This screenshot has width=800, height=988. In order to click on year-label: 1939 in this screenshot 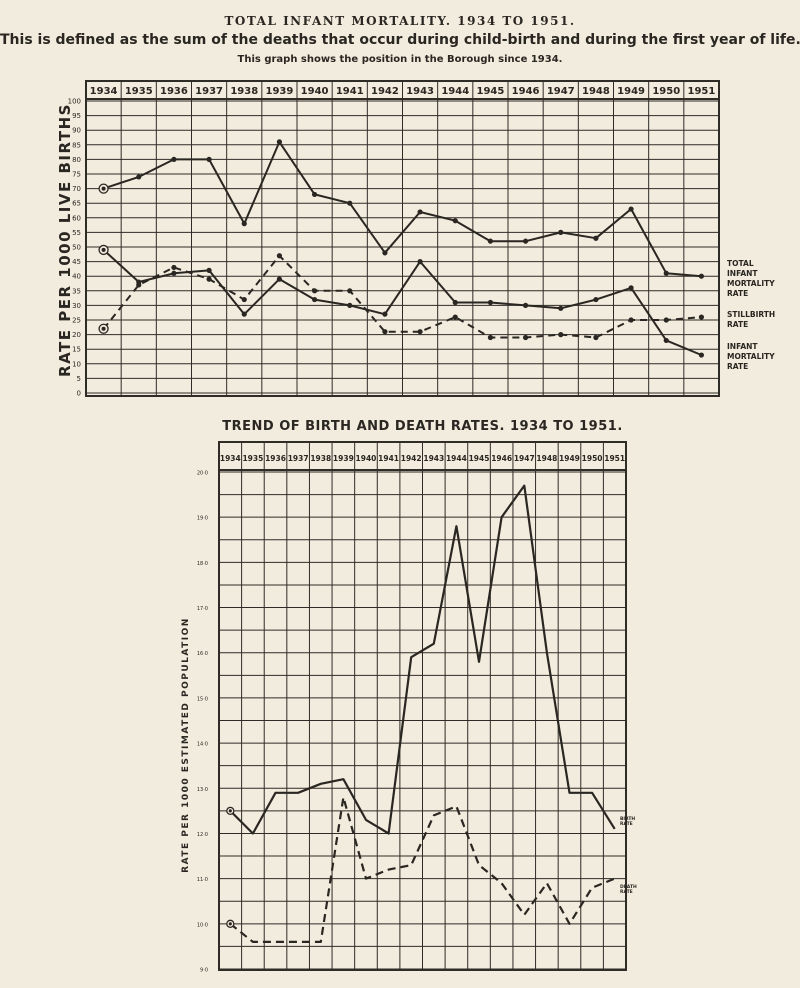, I will do `click(279, 91)`.